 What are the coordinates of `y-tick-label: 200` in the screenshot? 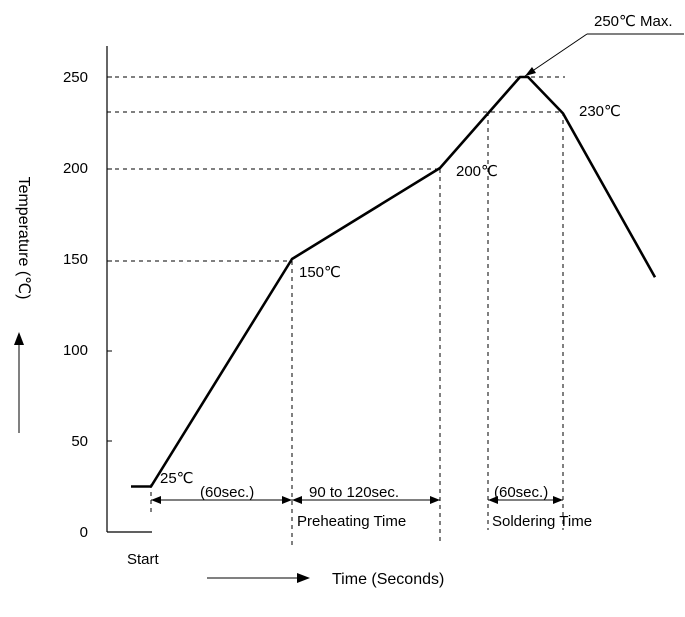 It's located at (75, 168).